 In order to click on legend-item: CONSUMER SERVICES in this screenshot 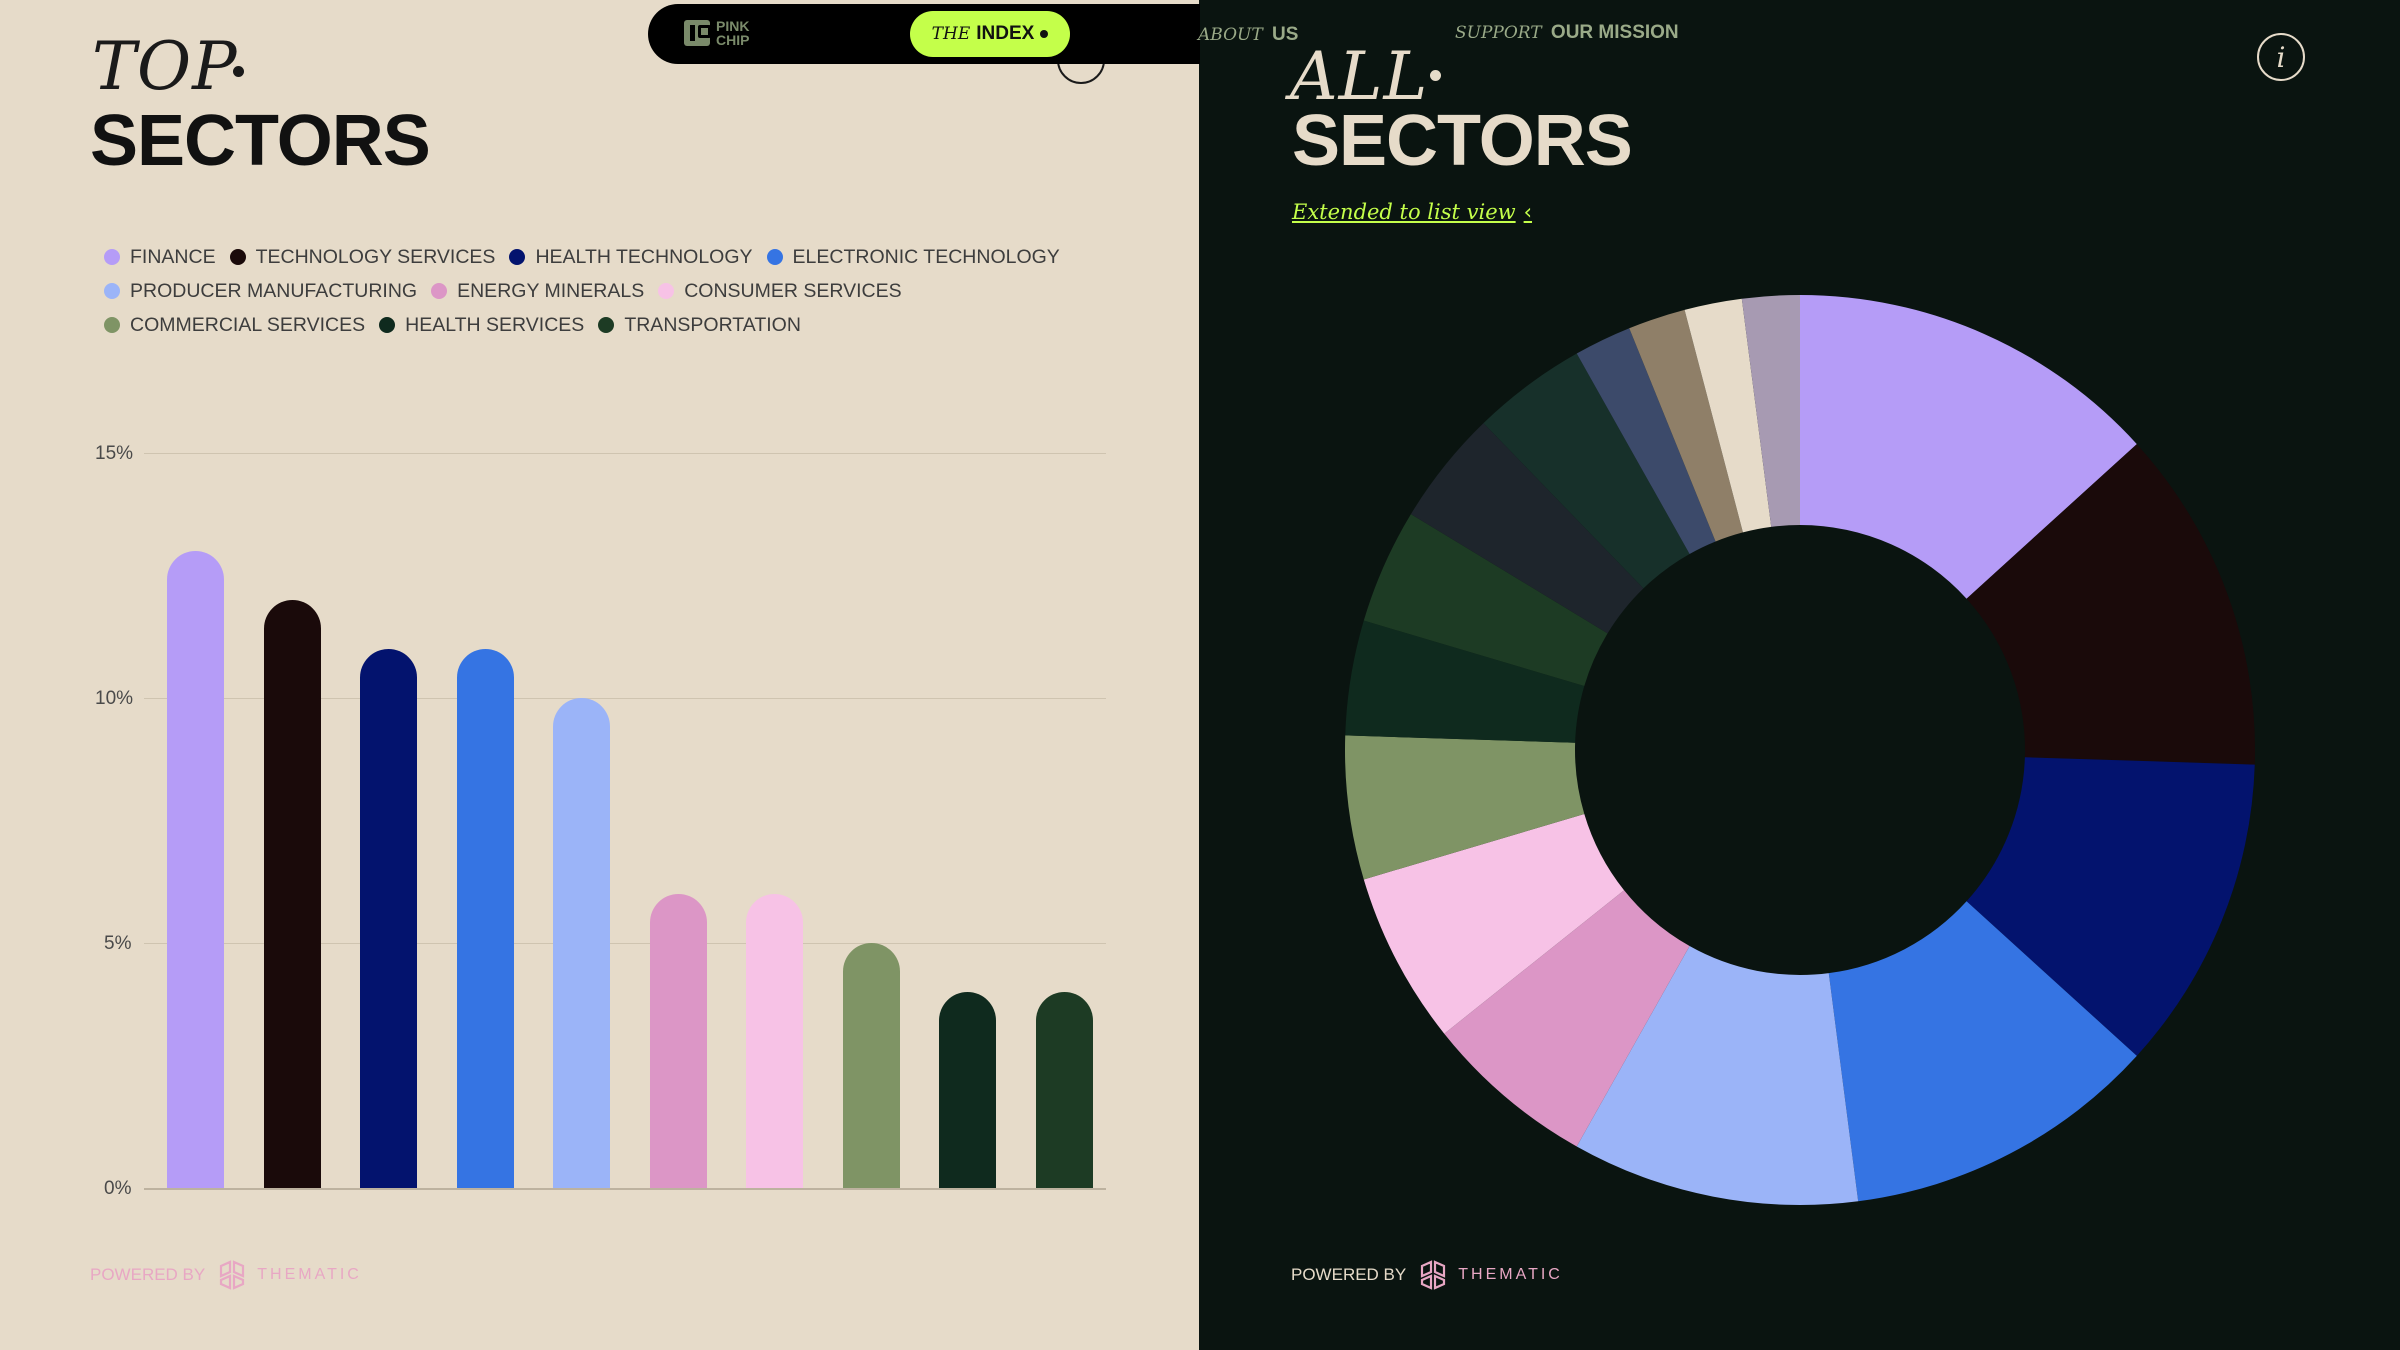, I will do `click(780, 291)`.